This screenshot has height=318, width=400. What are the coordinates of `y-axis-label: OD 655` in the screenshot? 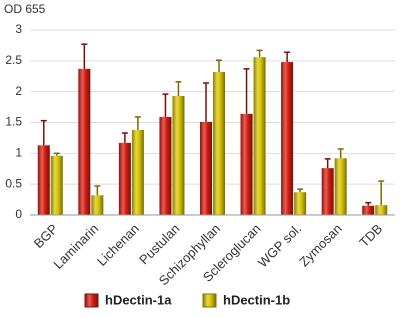 It's located at (25, 9).